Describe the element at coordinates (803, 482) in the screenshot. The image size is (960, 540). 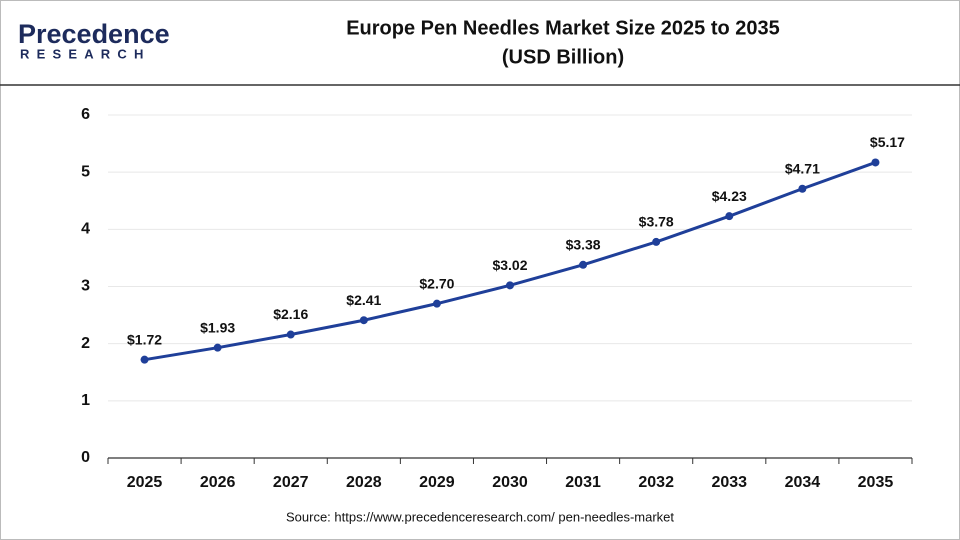
I see `x-tick-label: 2034` at that location.